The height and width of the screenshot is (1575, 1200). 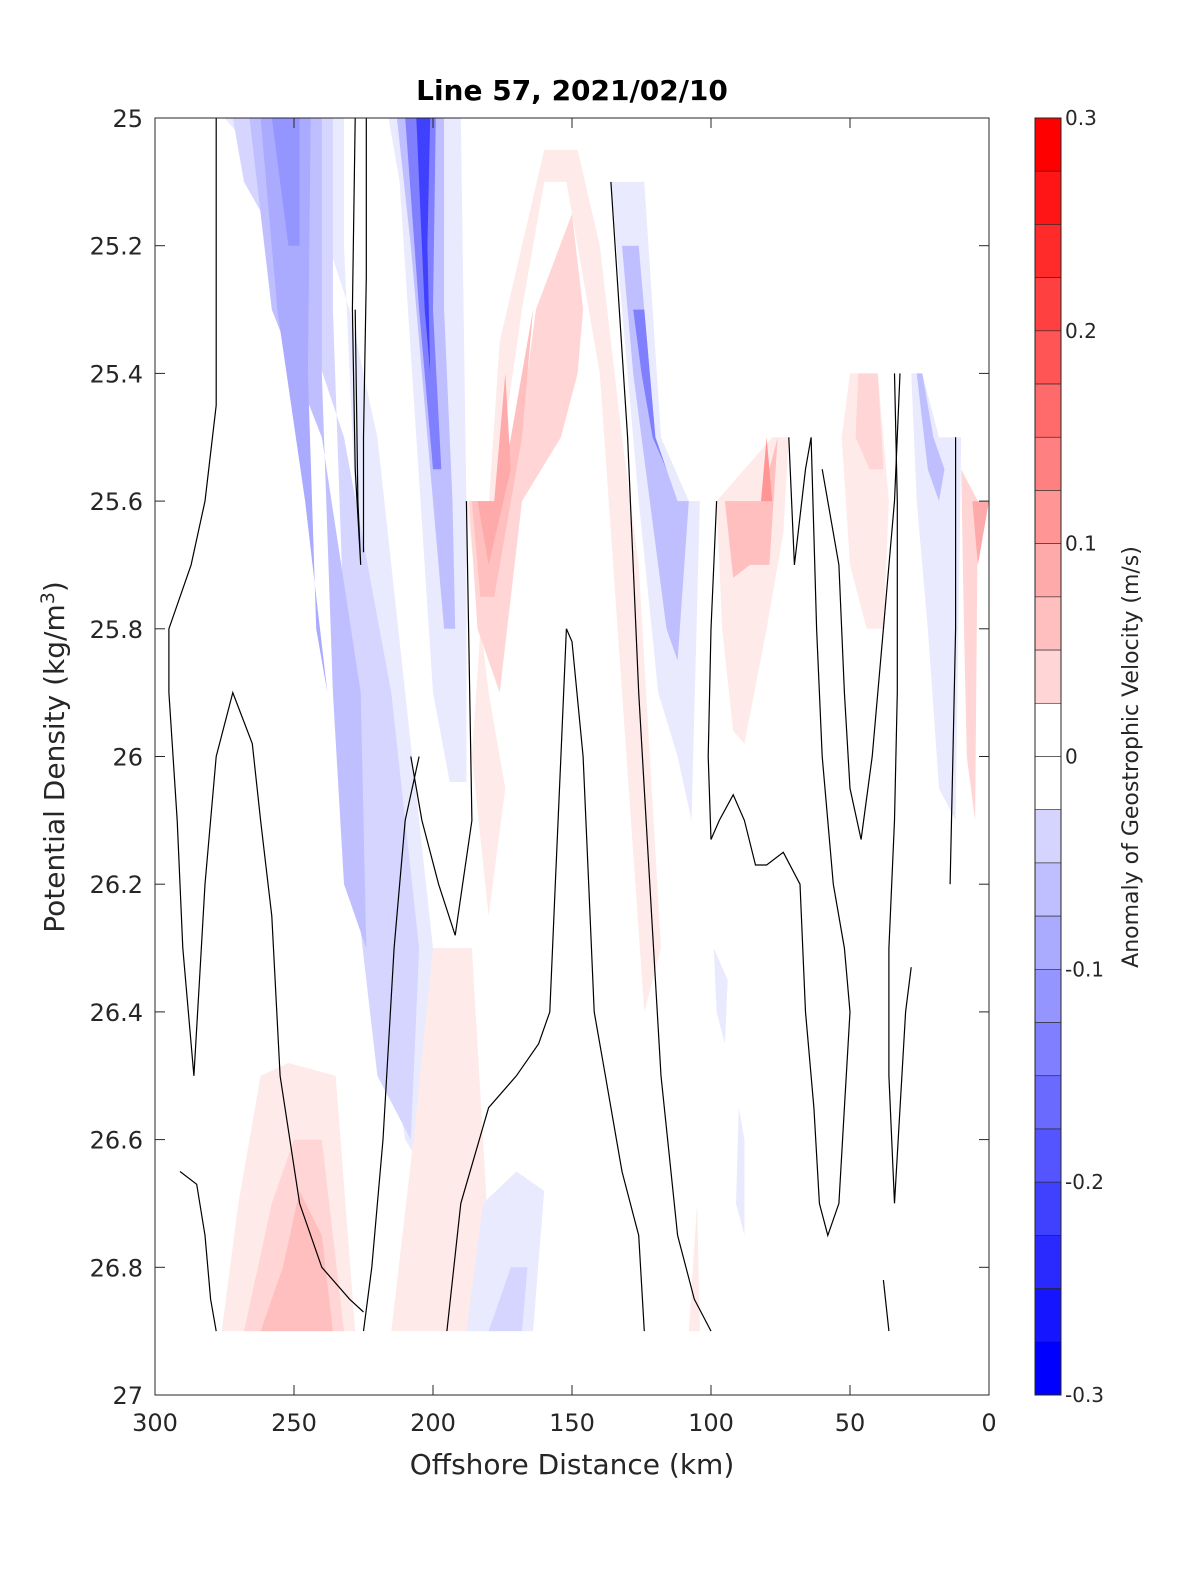 What do you see at coordinates (116, 1268) in the screenshot?
I see `y-tick-label: 26.8` at bounding box center [116, 1268].